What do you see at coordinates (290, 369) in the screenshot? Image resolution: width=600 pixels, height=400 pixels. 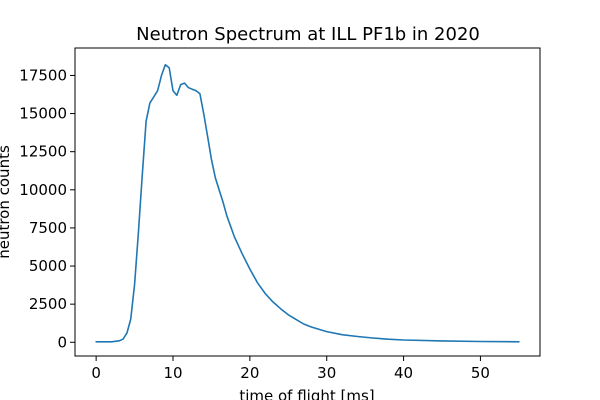 I see `x-axis: 0 10 20 30 40 50` at bounding box center [290, 369].